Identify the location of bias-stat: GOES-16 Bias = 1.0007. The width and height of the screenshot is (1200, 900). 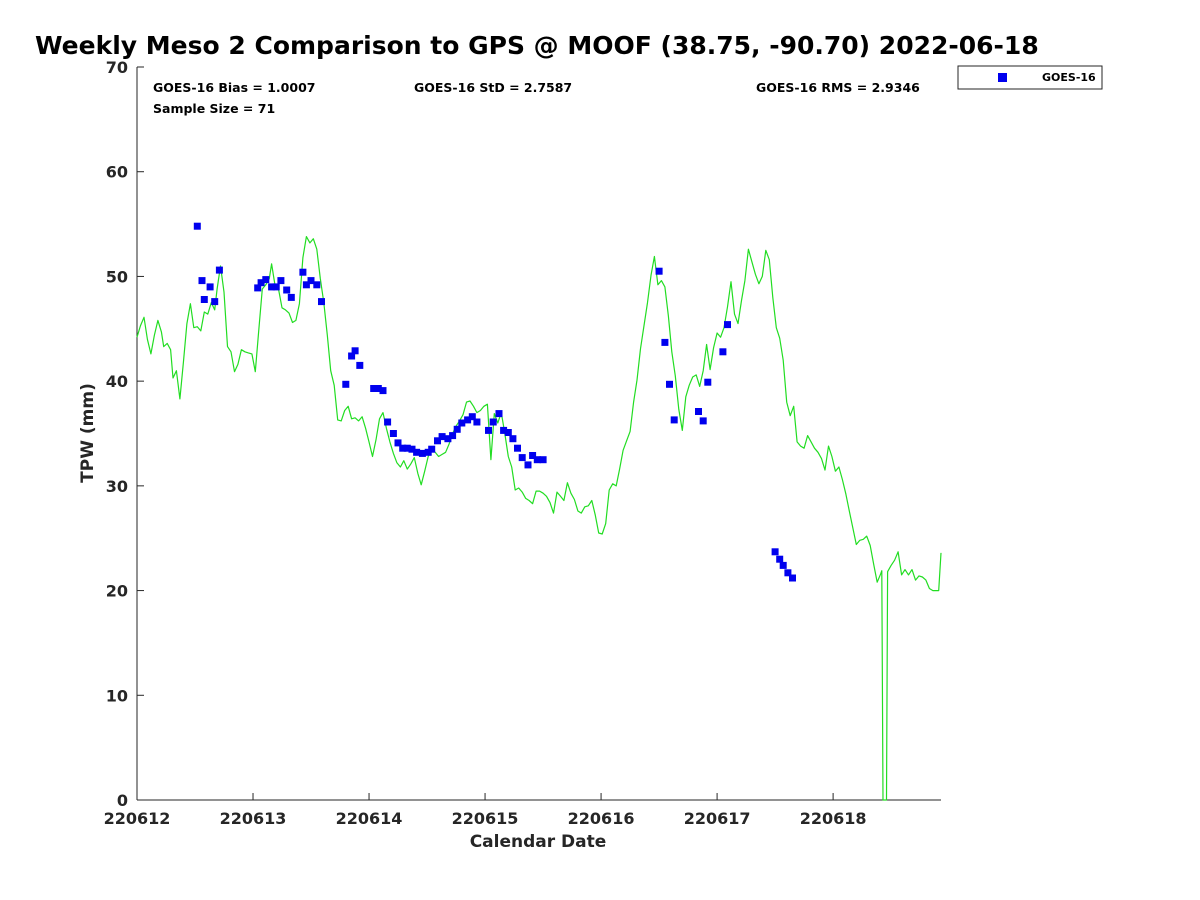
(234, 87).